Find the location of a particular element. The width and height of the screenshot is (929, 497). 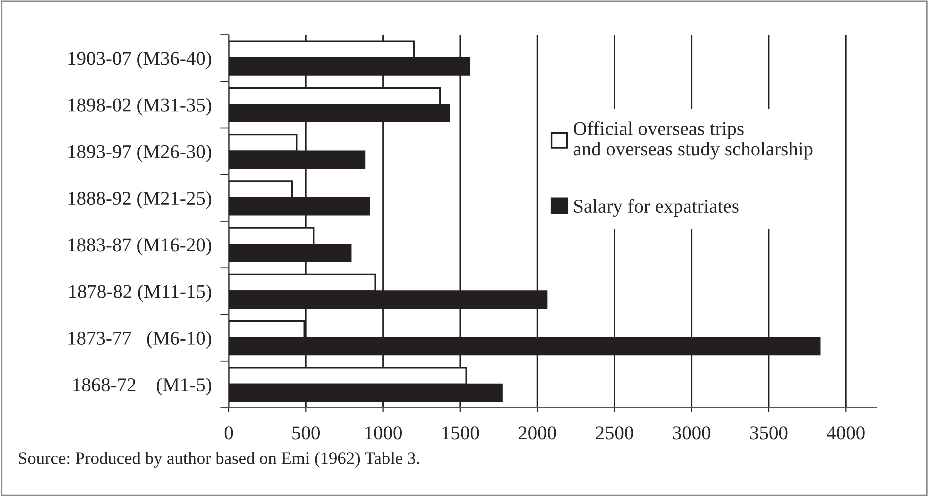

x-tick-label: 3500 is located at coordinates (769, 433).